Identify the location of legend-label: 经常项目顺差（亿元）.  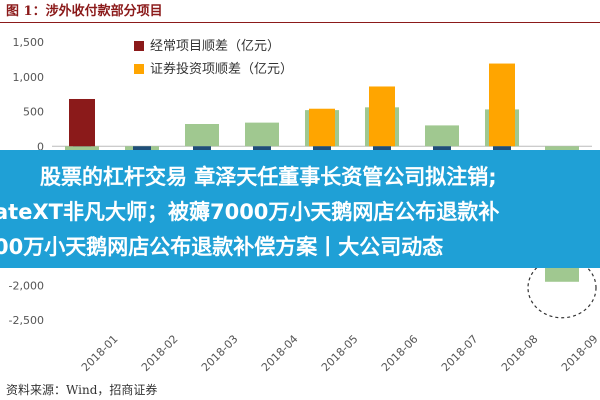
(215, 46).